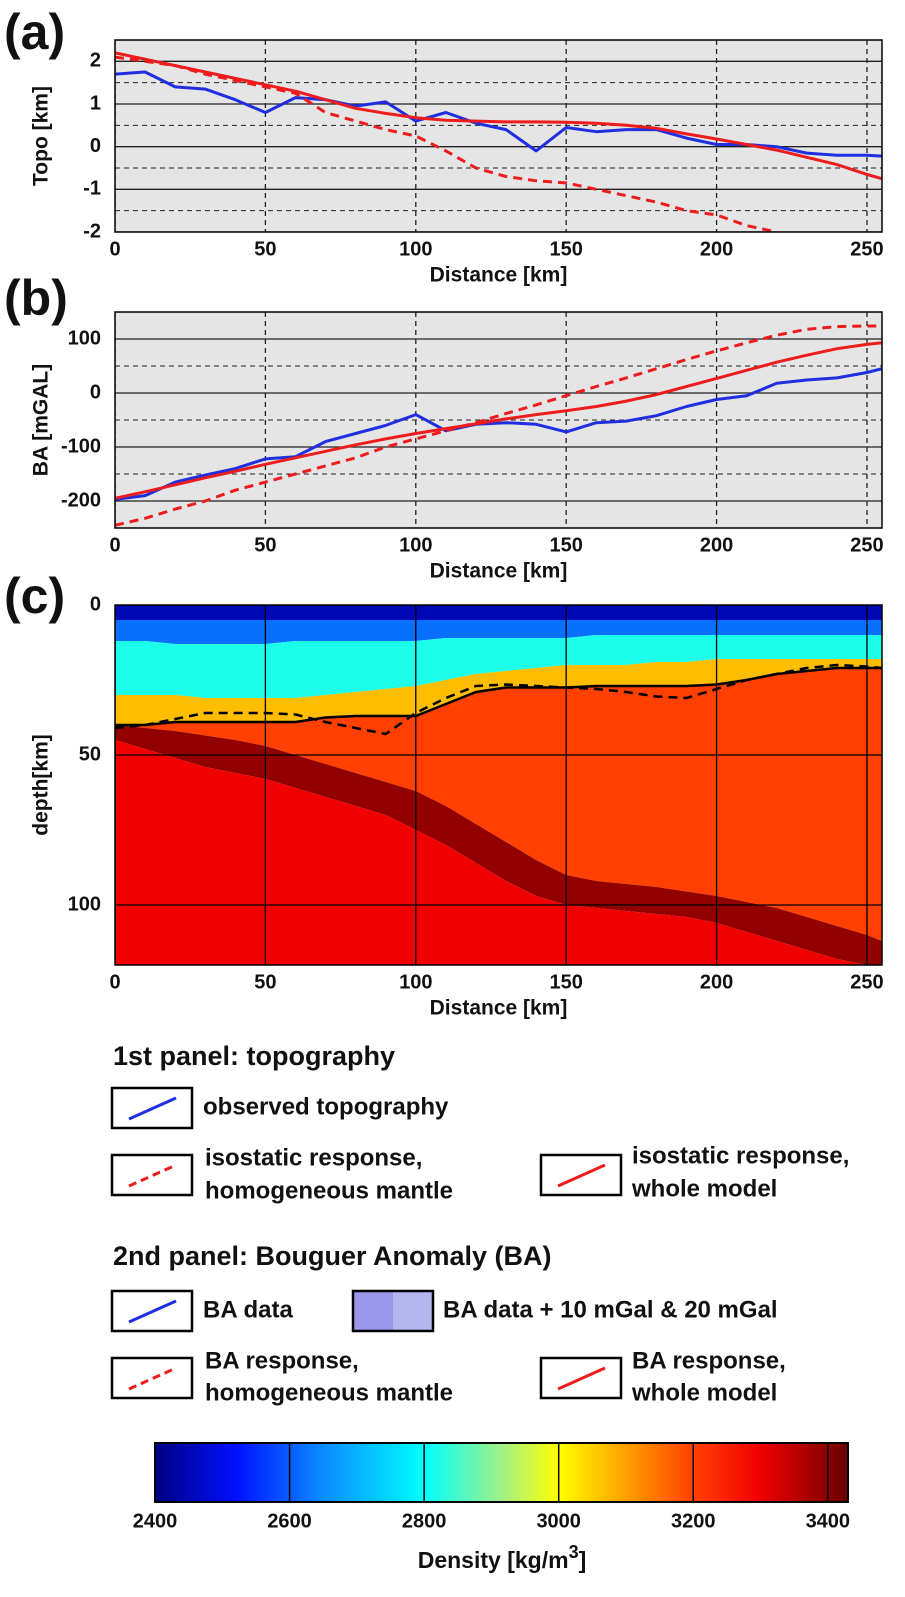 The width and height of the screenshot is (905, 1597). What do you see at coordinates (583, 1560) in the screenshot?
I see `colorbar-label-end: ]` at bounding box center [583, 1560].